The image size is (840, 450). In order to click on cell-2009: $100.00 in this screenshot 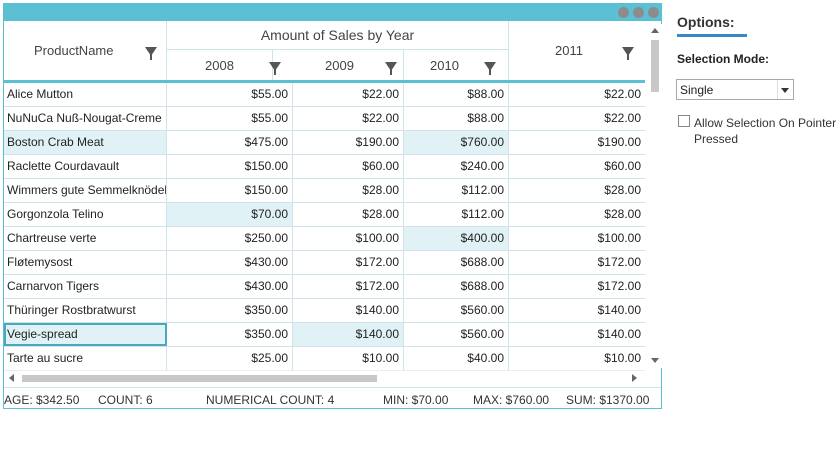, I will do `click(348, 238)`.